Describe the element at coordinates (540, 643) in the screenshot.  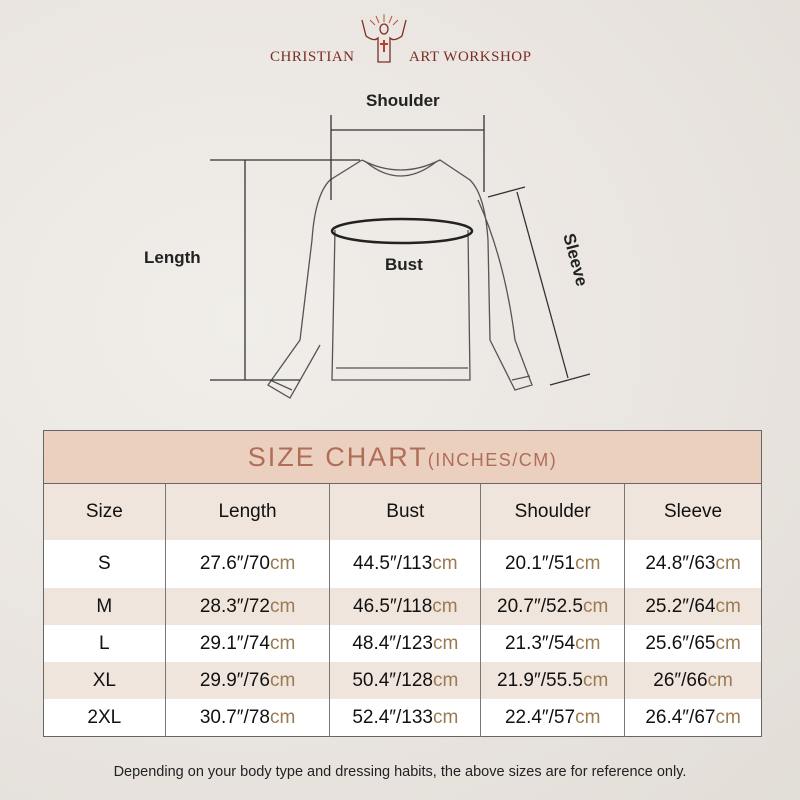
I see `cell-value: 21.3″/54` at that location.